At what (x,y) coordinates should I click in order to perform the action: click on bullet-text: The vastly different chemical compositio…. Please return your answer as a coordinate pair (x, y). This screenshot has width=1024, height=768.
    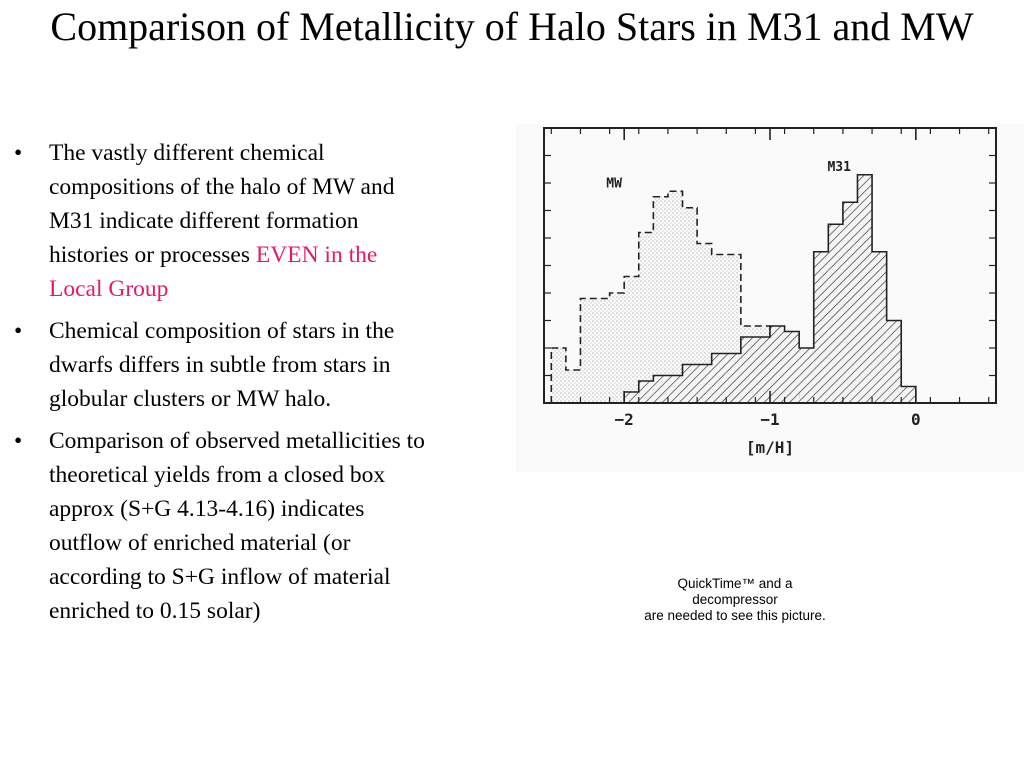
    Looking at the image, I should click on (222, 204).